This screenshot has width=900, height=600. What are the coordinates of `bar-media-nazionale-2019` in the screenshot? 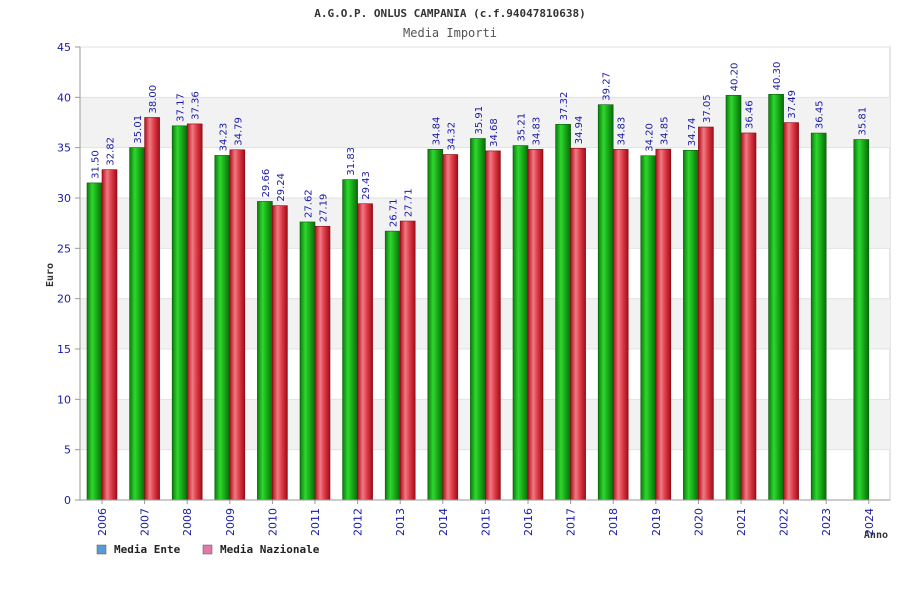 It's located at (663, 324).